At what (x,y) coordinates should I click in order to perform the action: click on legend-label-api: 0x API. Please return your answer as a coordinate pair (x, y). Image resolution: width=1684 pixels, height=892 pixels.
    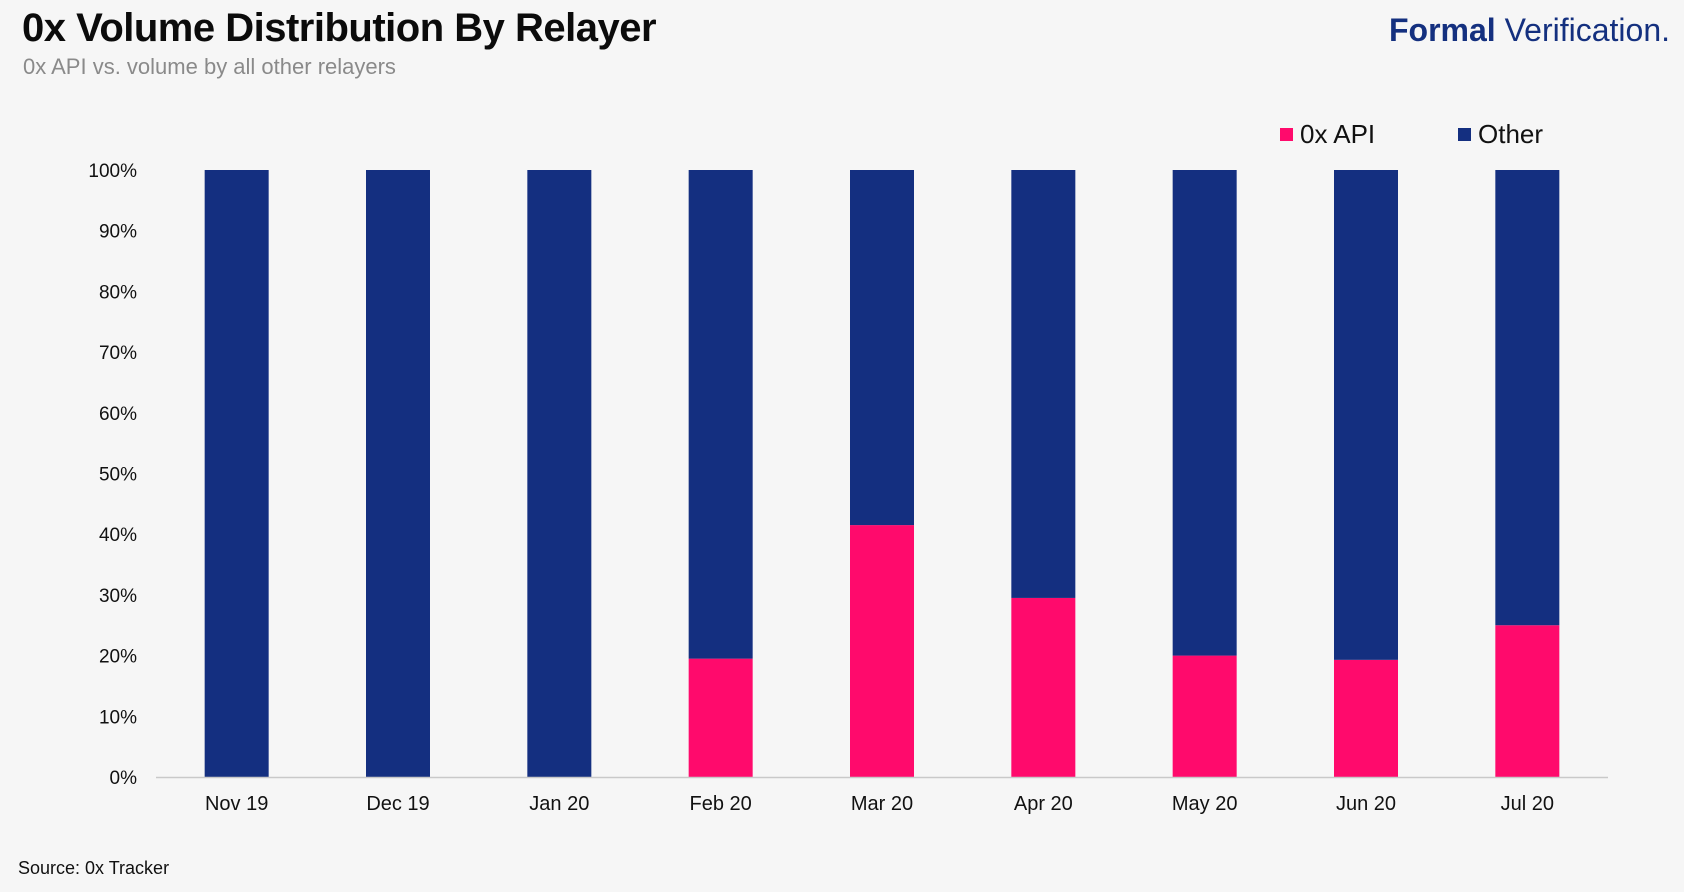
    Looking at the image, I should click on (1337, 134).